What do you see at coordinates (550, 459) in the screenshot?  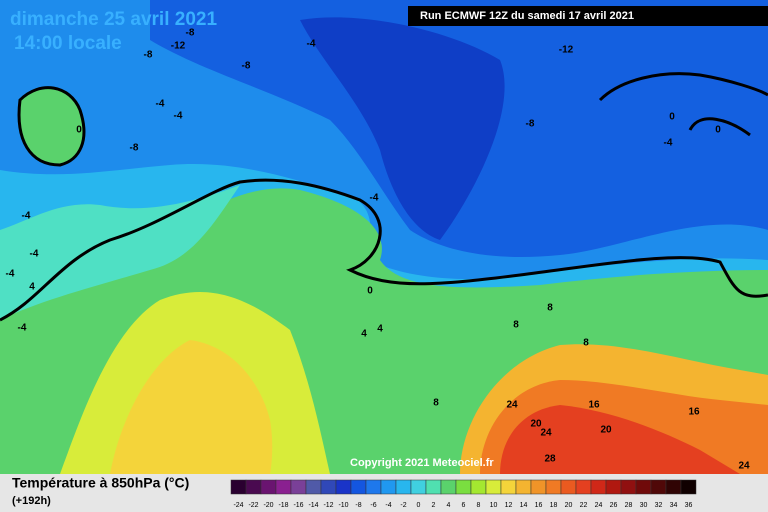 I see `contour-label: 28` at bounding box center [550, 459].